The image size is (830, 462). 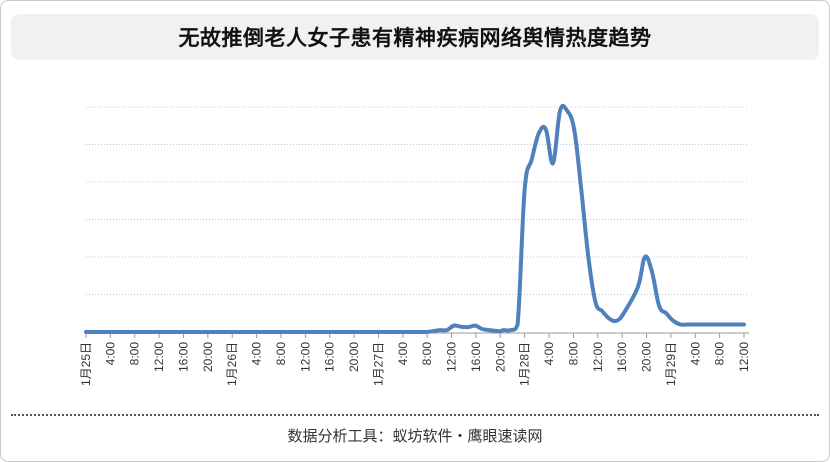 What do you see at coordinates (86, 364) in the screenshot?
I see `x-tick-label: 1月25日` at bounding box center [86, 364].